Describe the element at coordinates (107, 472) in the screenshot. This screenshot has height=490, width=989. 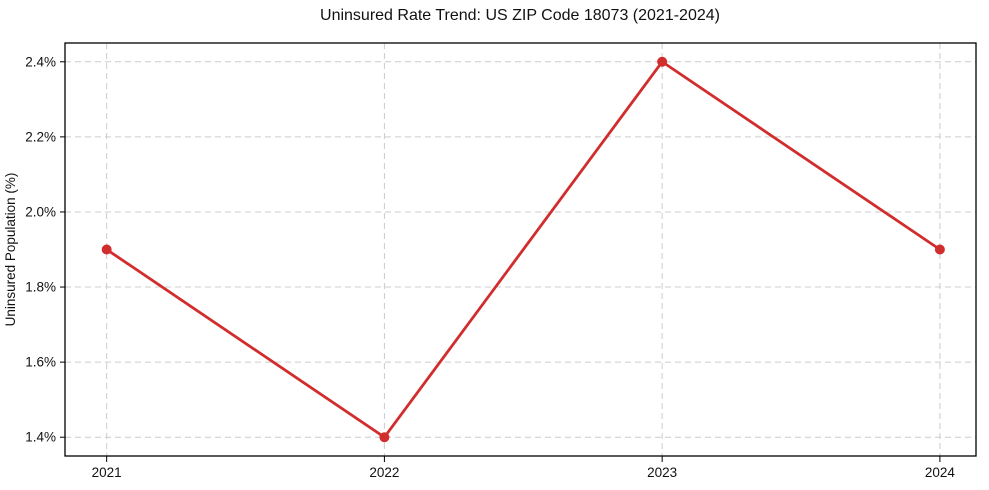
I see `x-tick-label: 2021` at that location.